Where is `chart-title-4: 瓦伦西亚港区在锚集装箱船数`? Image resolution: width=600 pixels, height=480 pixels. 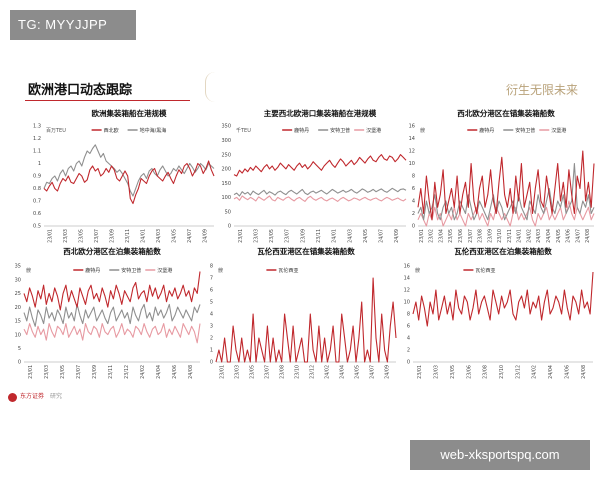
chart-title-4: 瓦伦西亚港区在锚集装箱船数 is located at coordinates (306, 251).